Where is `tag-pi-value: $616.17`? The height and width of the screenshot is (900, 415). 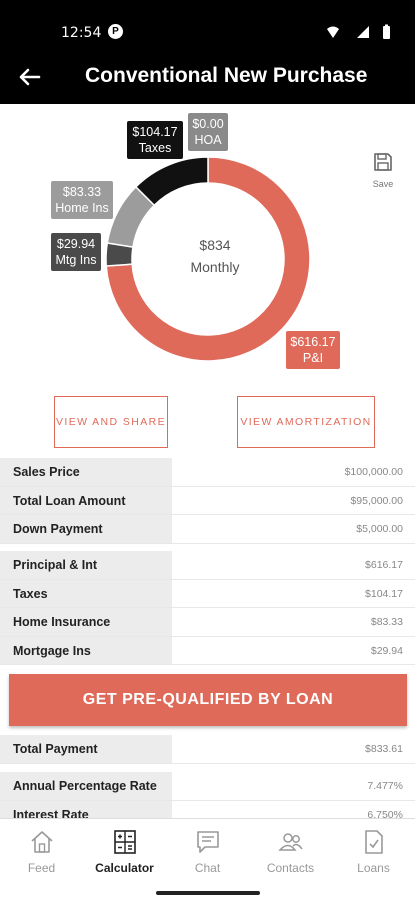 tag-pi-value: $616.17 is located at coordinates (313, 342).